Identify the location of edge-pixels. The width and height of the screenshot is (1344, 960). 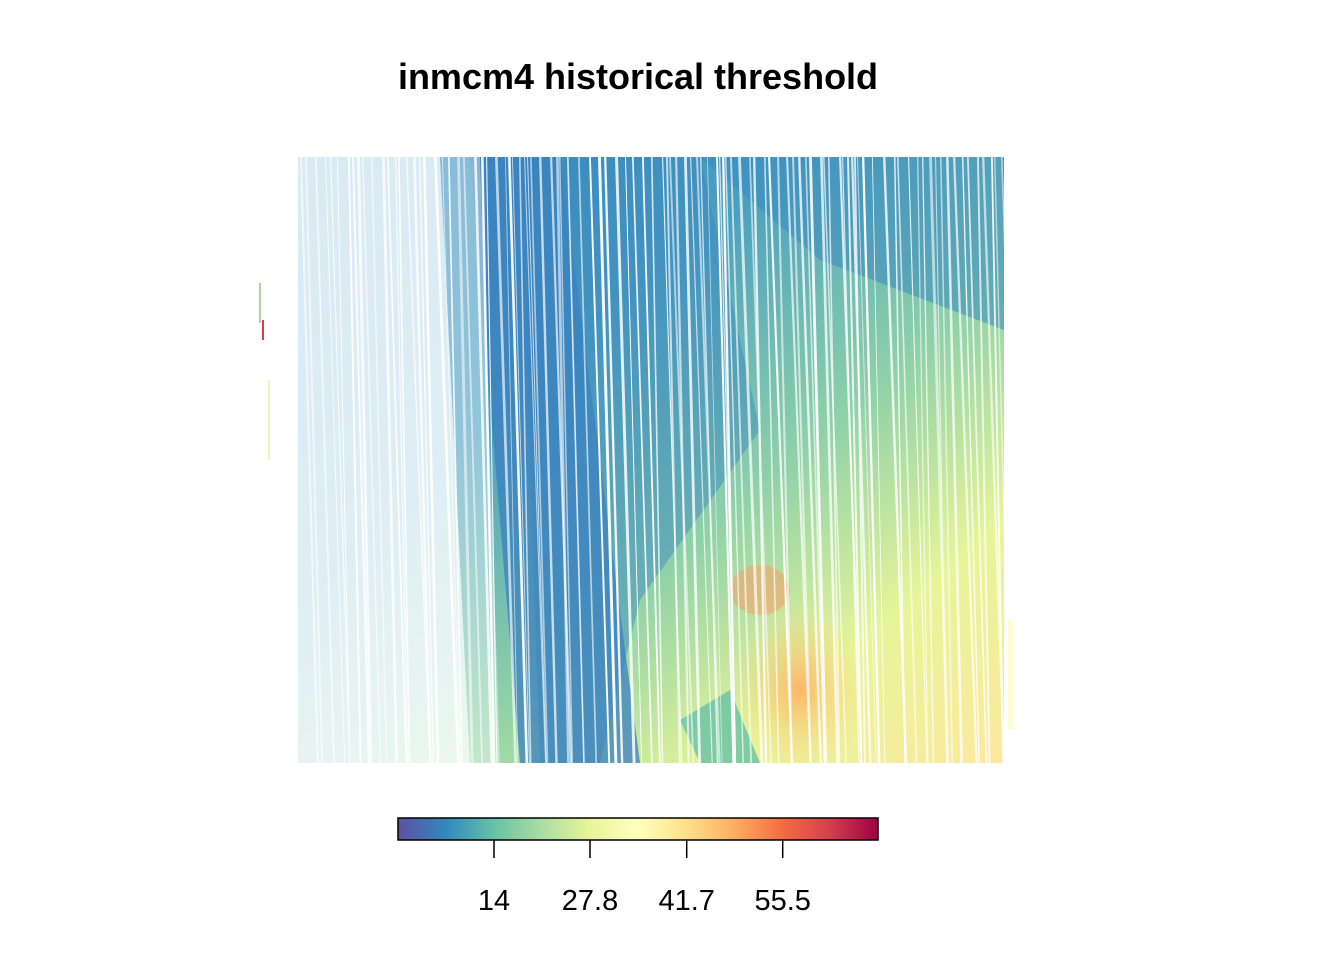
(260, 303).